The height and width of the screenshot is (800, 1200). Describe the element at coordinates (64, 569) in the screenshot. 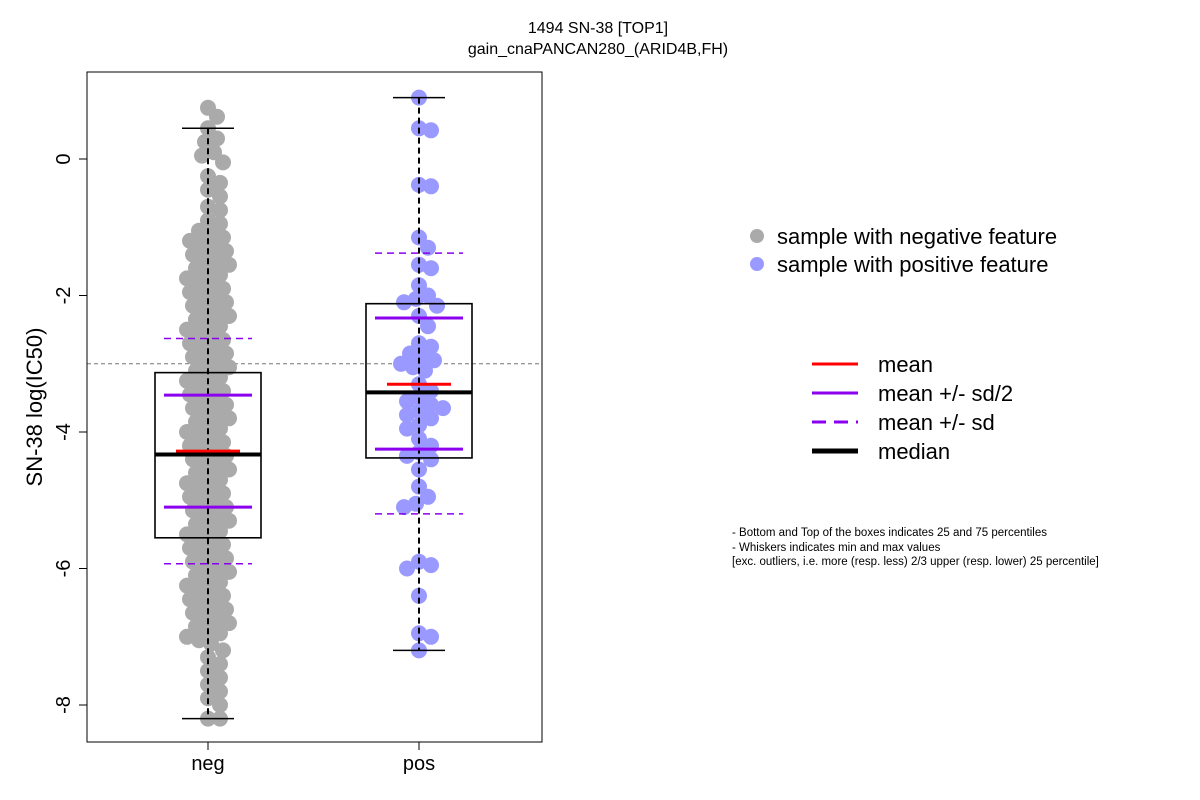

I see `y-tick-label: -6` at that location.